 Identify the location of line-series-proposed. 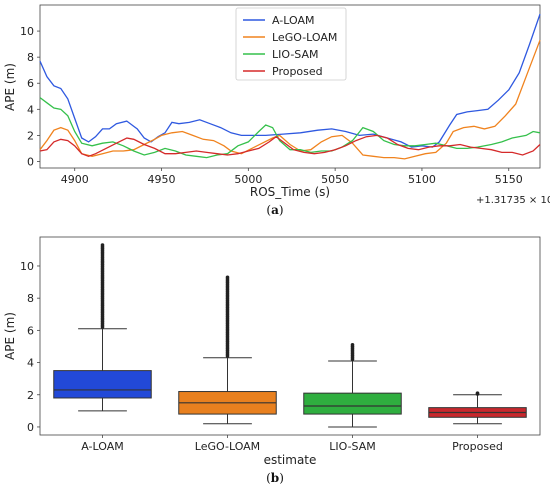
(290, 145).